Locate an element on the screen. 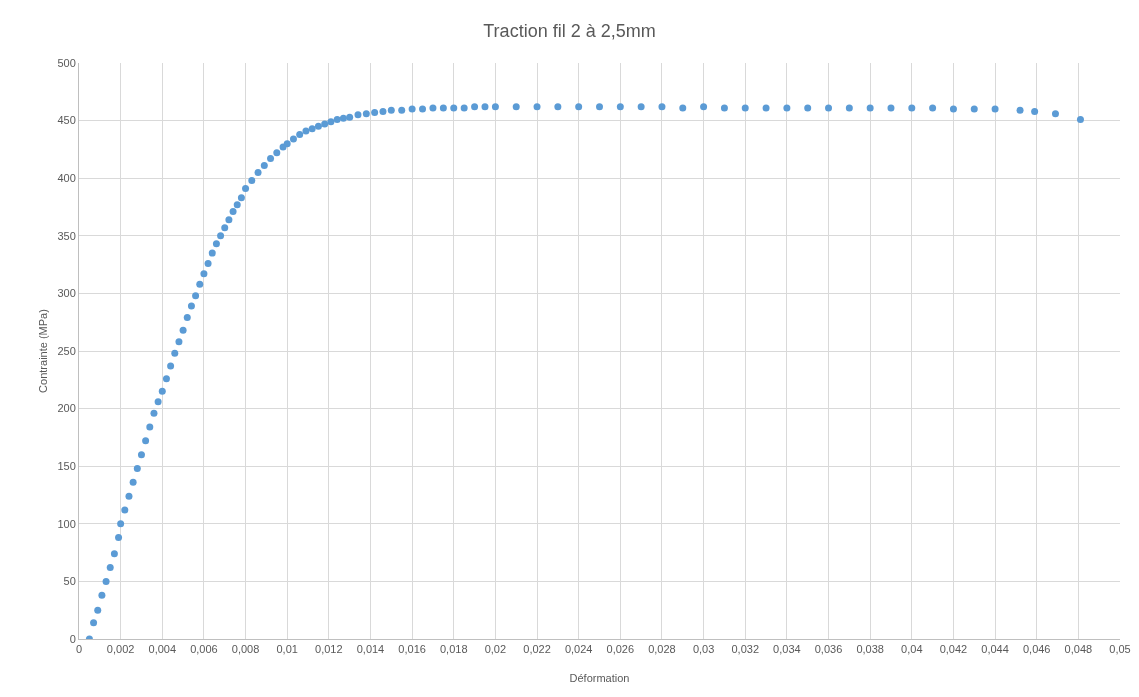 The image size is (1139, 697). x-tick-label: 0,032 is located at coordinates (745, 649).